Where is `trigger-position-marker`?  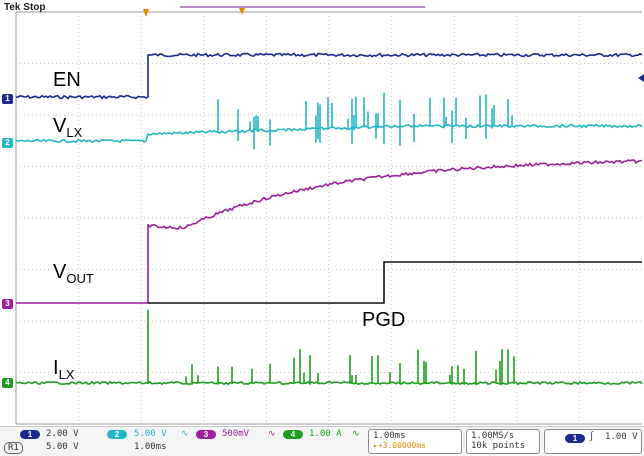 trigger-position-marker is located at coordinates (146, 13).